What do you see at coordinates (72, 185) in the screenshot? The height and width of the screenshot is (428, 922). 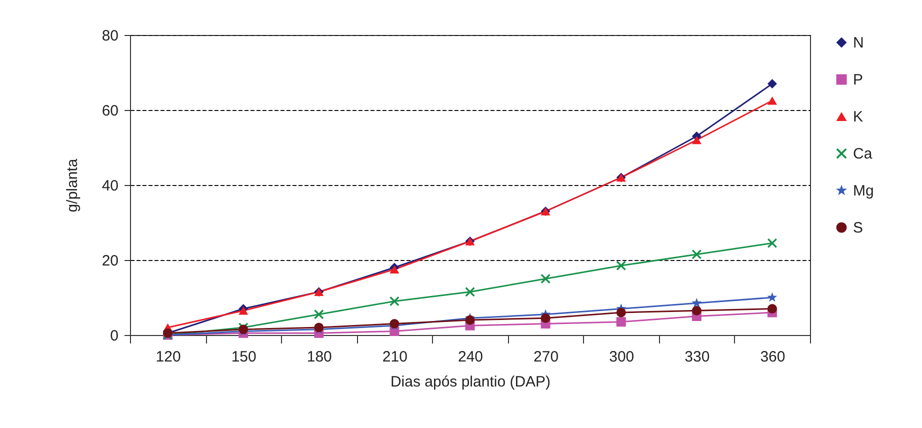 I see `y-axis-title: g/planta` at bounding box center [72, 185].